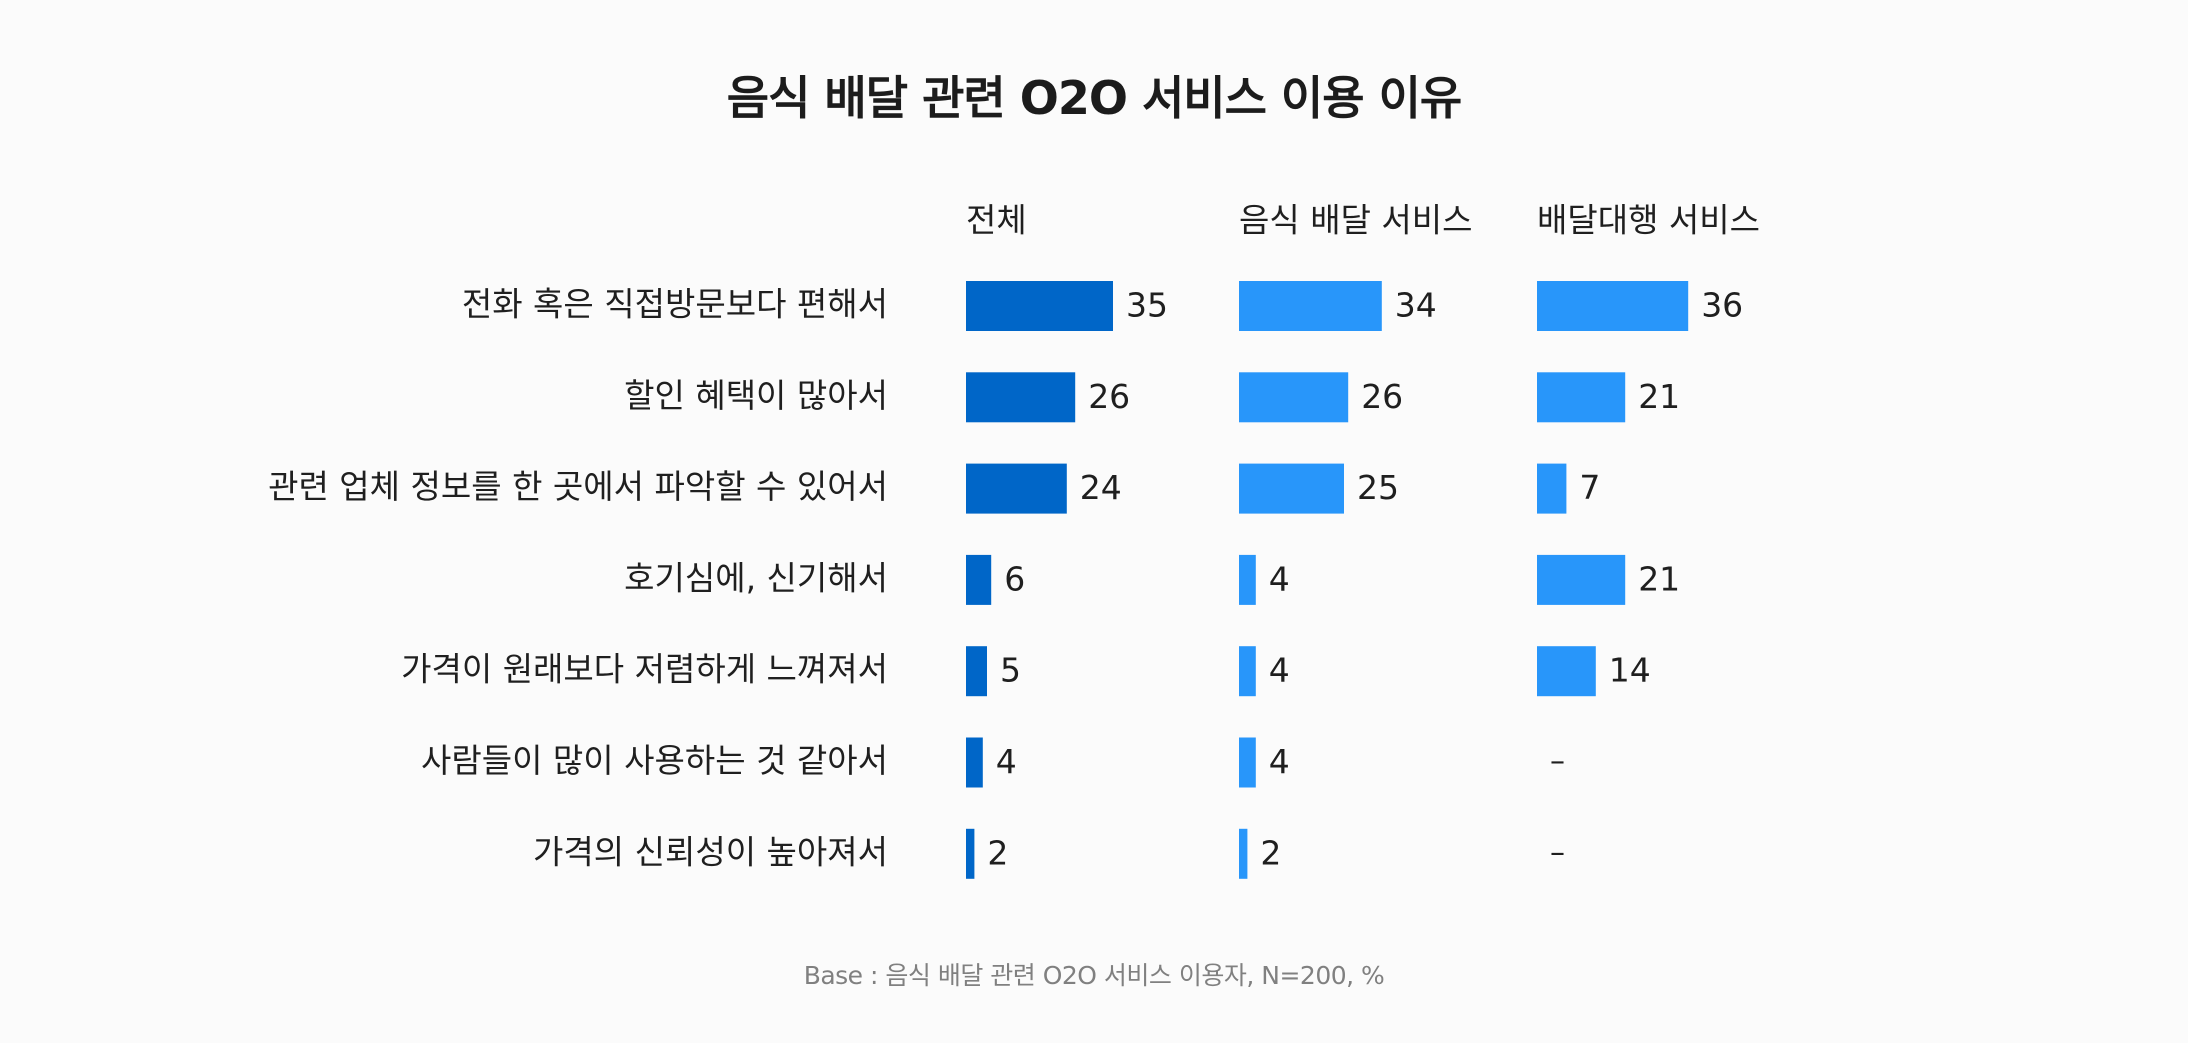 The width and height of the screenshot is (2188, 1043). What do you see at coordinates (1378, 487) in the screenshot?
I see `value-label: 25` at bounding box center [1378, 487].